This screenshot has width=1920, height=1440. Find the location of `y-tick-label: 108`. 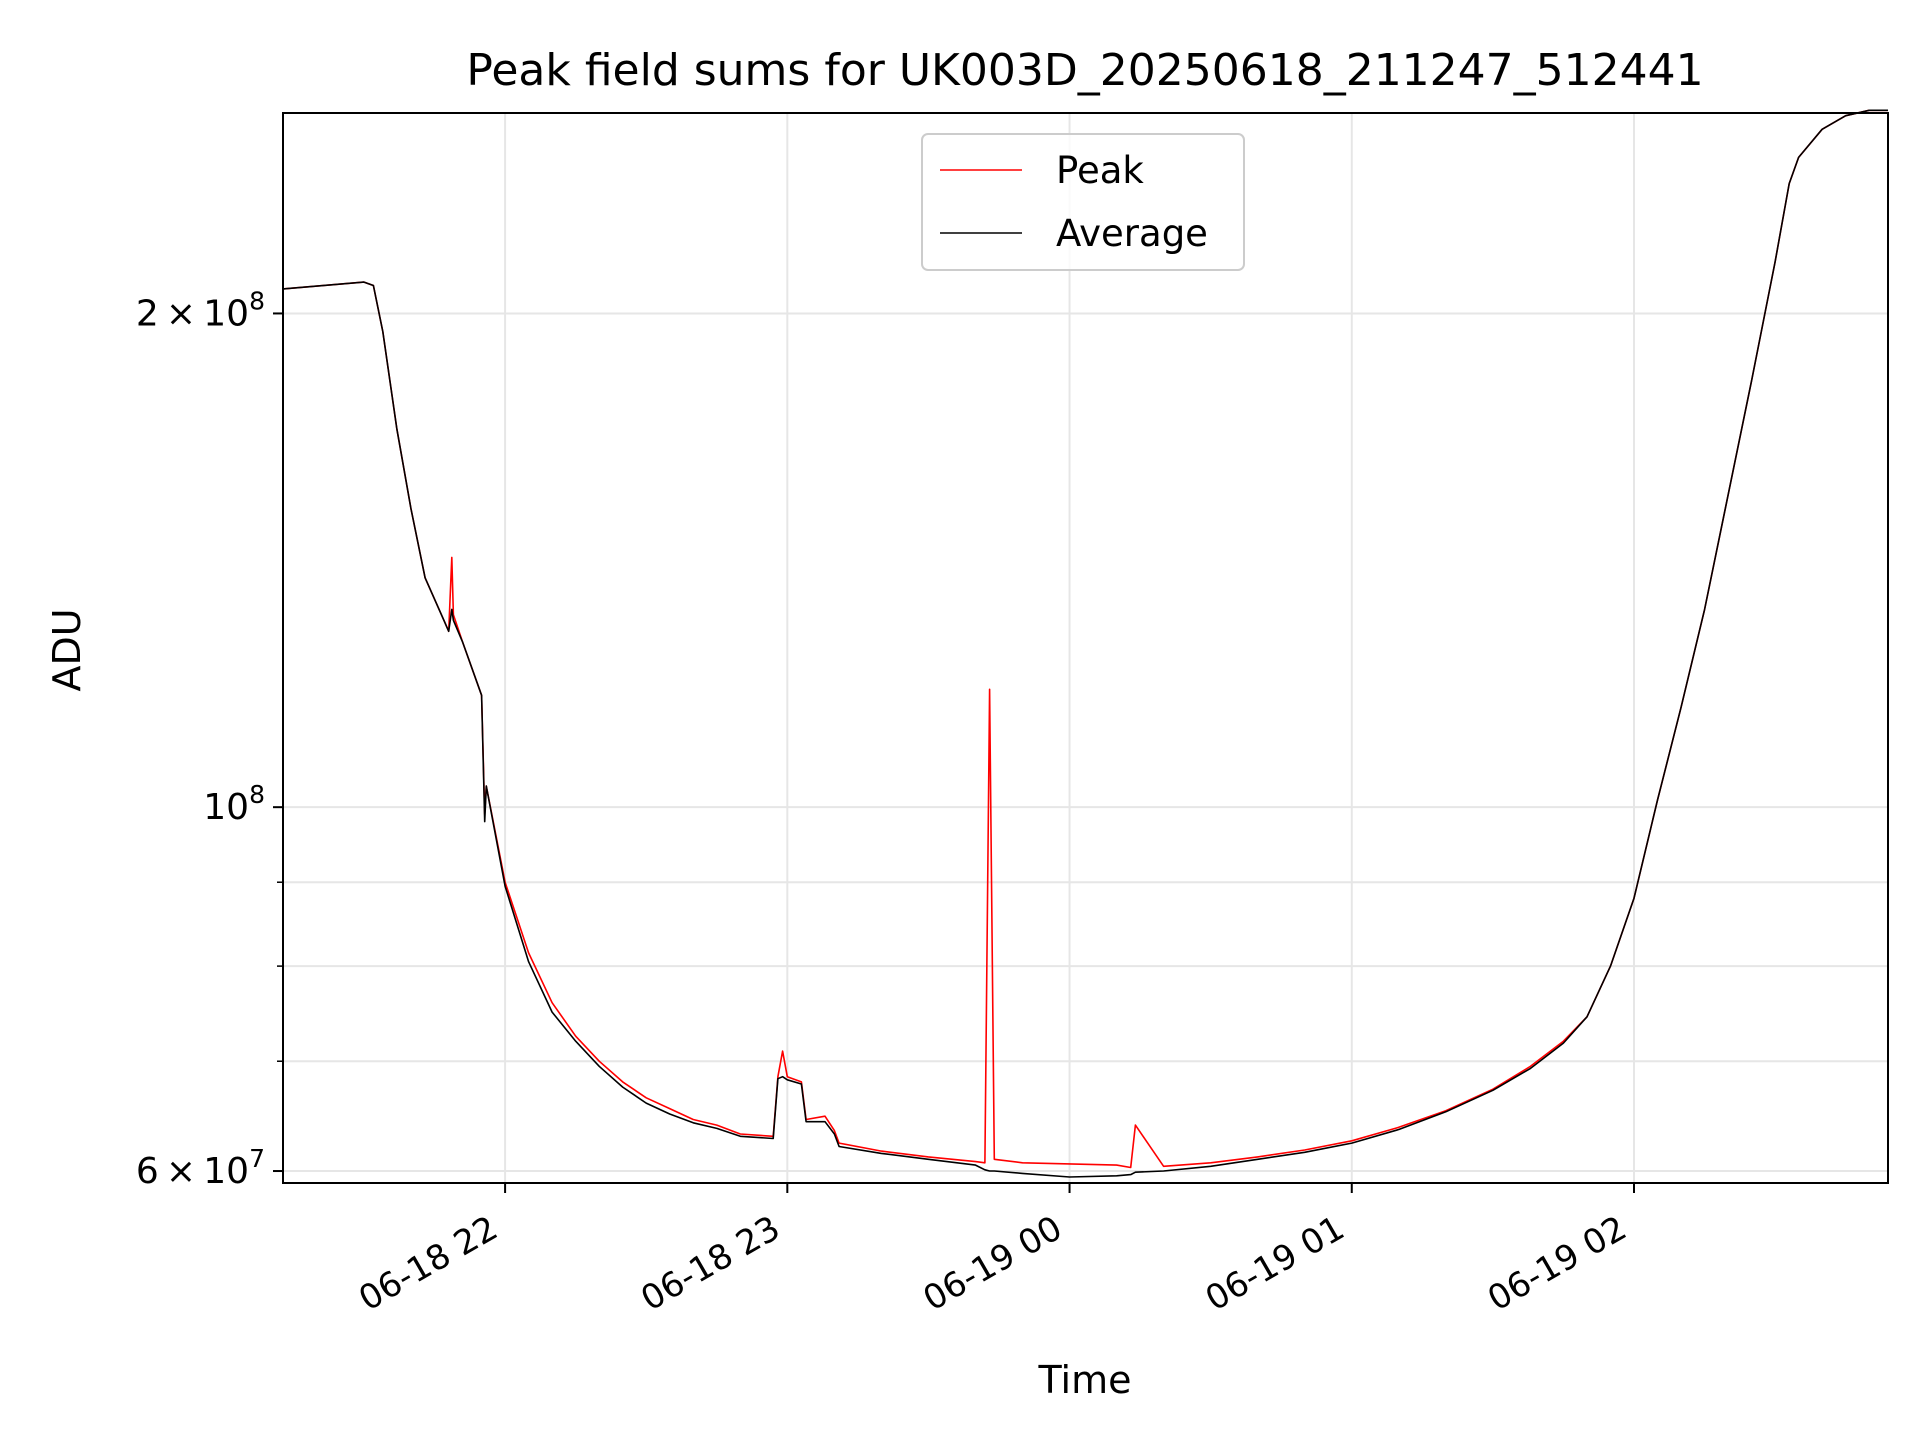

y-tick-label: 108 is located at coordinates (234, 804).